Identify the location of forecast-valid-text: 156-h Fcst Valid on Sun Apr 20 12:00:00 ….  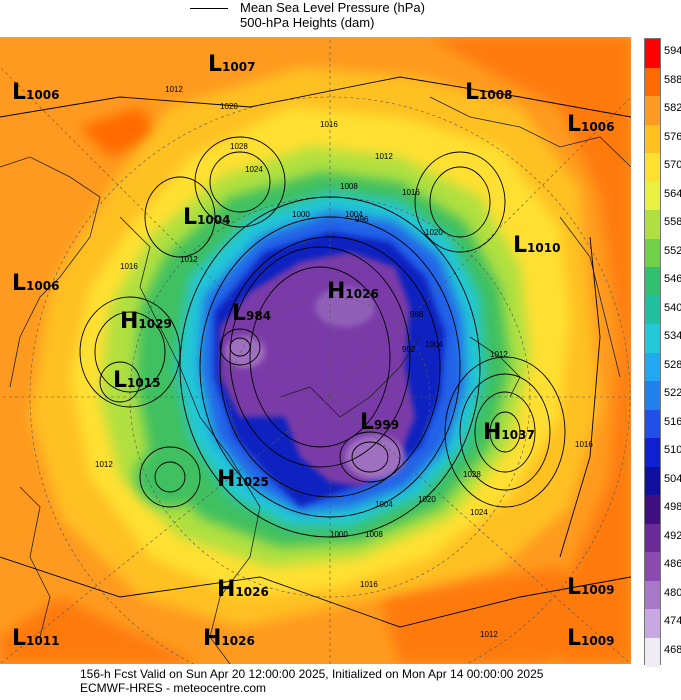
(312, 674).